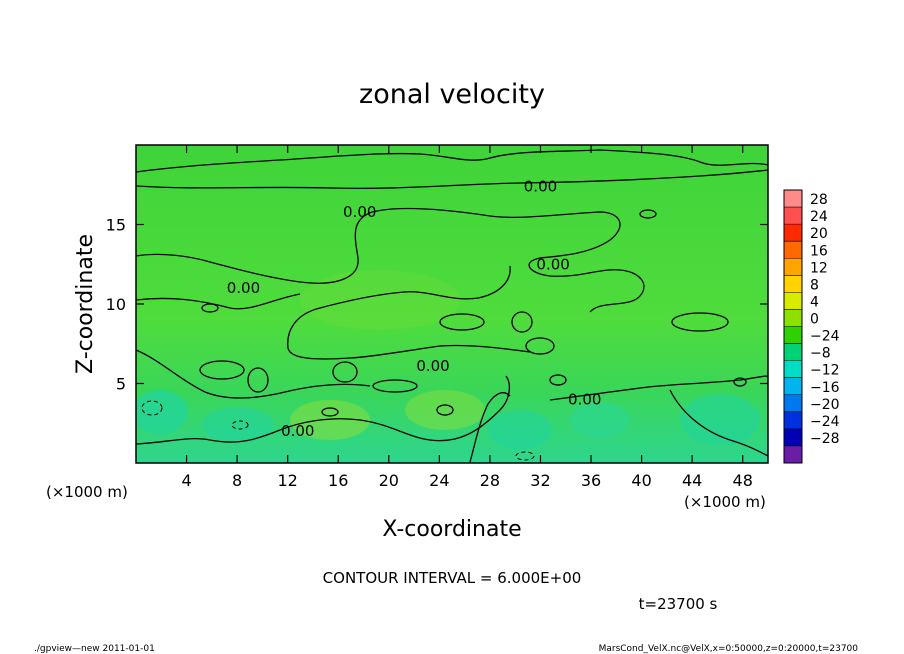  Describe the element at coordinates (819, 200) in the screenshot. I see `colorbar-label: 28` at that location.